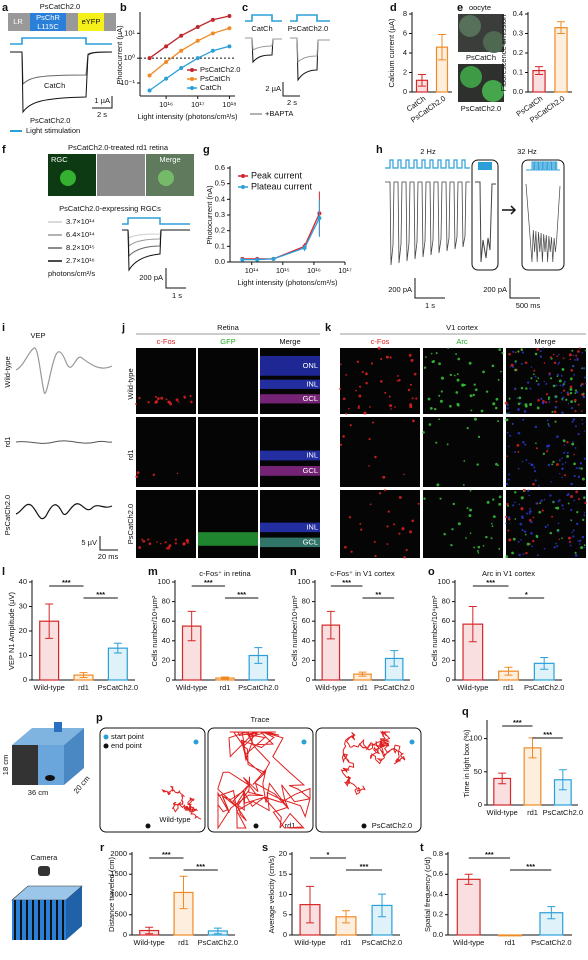 The height and width of the screenshot is (960, 588). What do you see at coordinates (174, 819) in the screenshot?
I see `group-label: Wild-type` at bounding box center [174, 819].